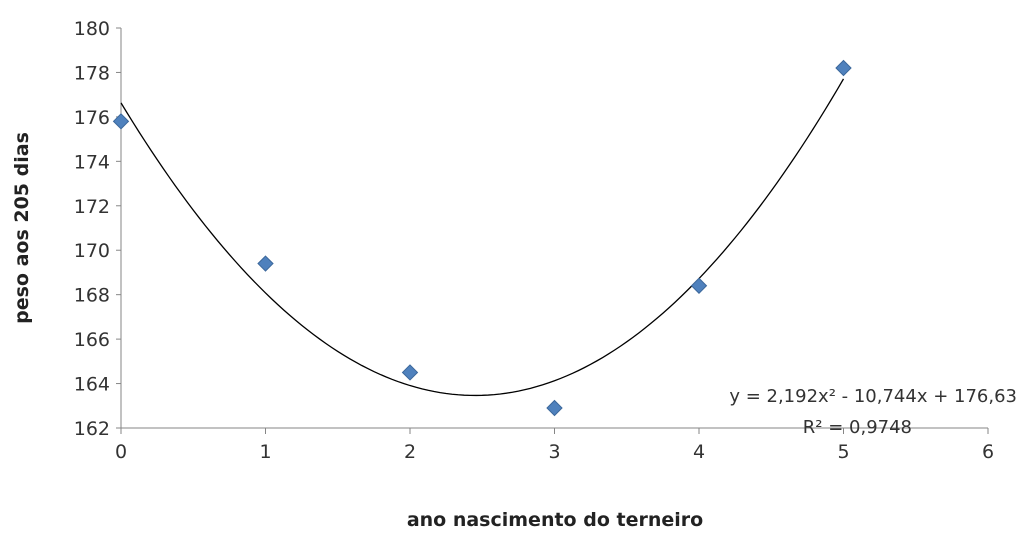  What do you see at coordinates (410, 452) in the screenshot?
I see `x-tick-label: 2` at bounding box center [410, 452].